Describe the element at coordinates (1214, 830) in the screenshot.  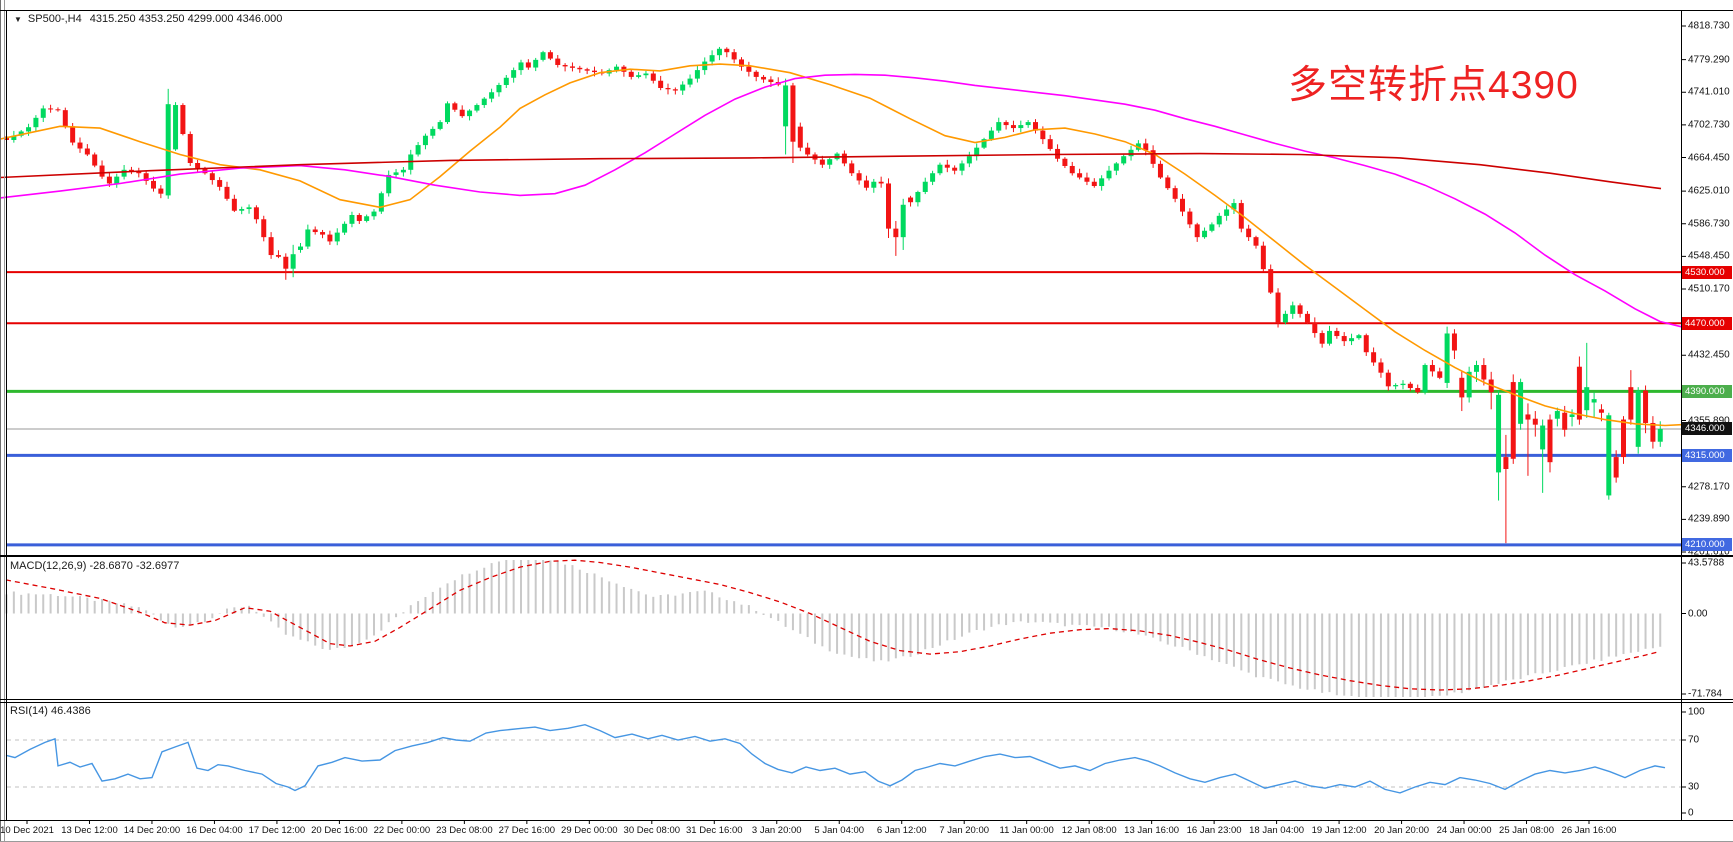
I see `time-label: 16 Jan 23:00` at that location.